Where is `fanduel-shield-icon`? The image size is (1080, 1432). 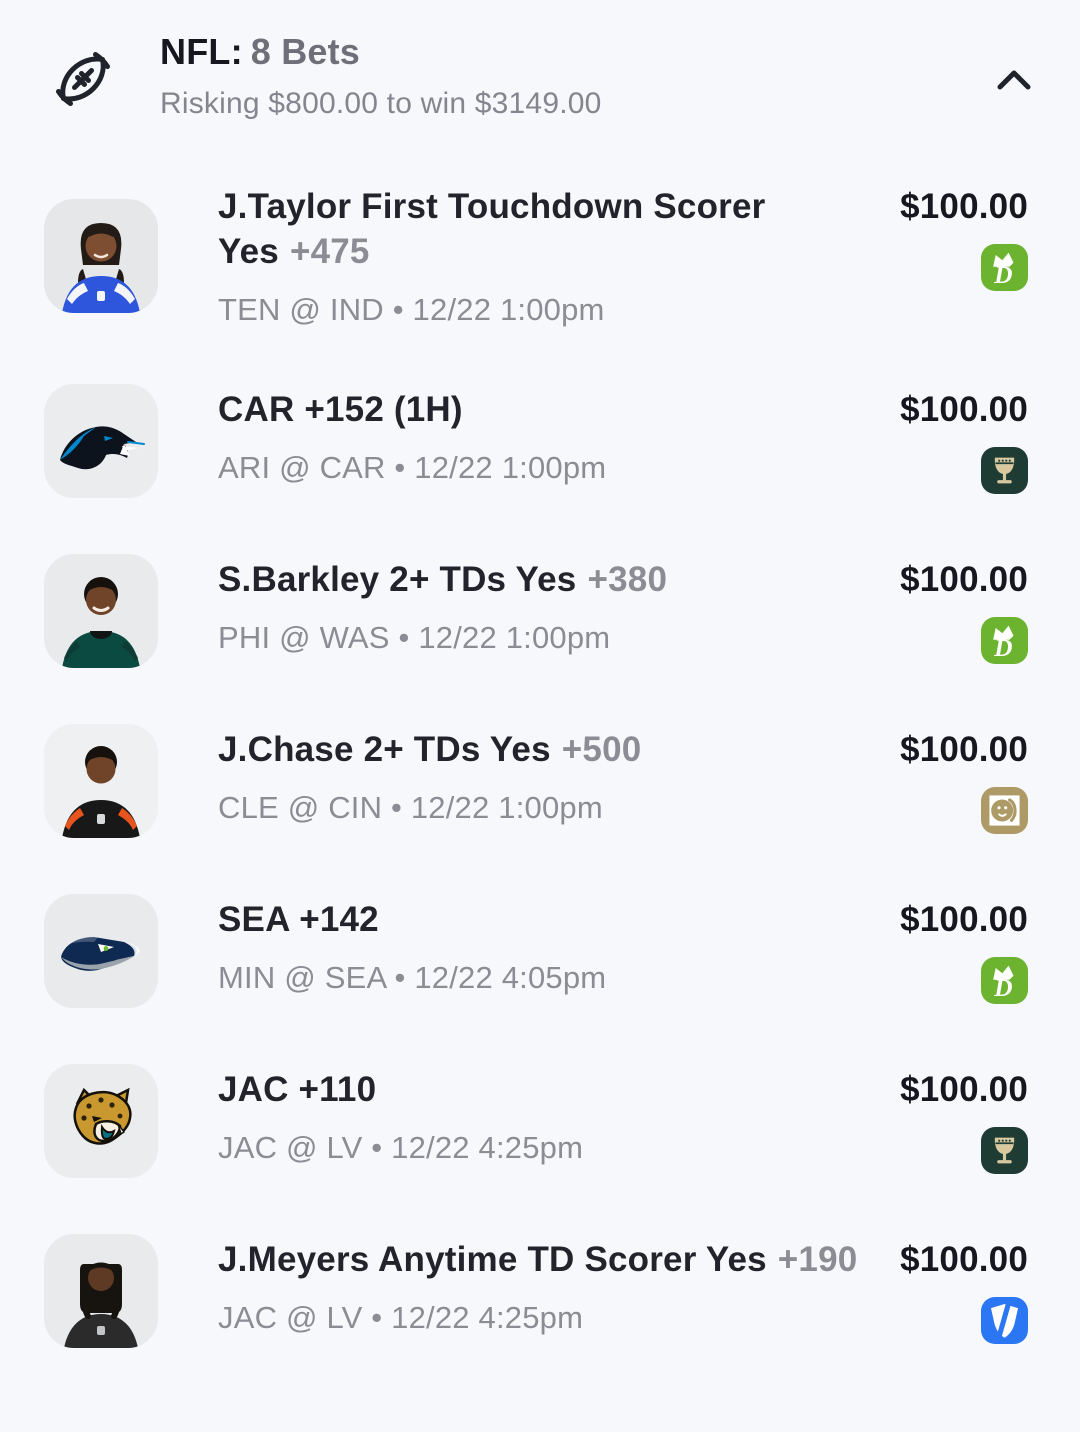 fanduel-shield-icon is located at coordinates (1004, 1320).